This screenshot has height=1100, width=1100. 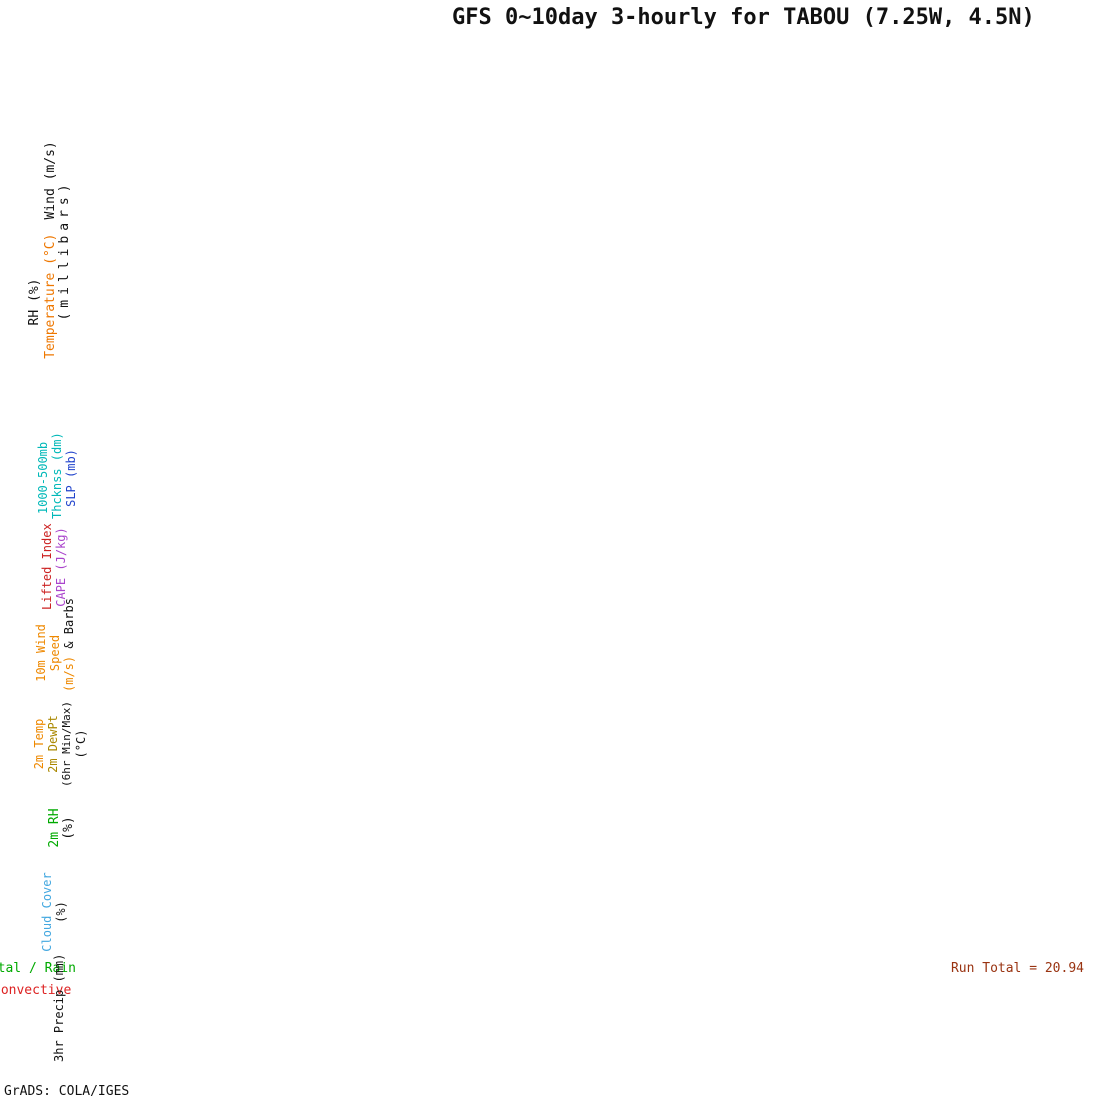 I want to click on grads-credit: GrADS: COLA/IGES, so click(x=67, y=1091).